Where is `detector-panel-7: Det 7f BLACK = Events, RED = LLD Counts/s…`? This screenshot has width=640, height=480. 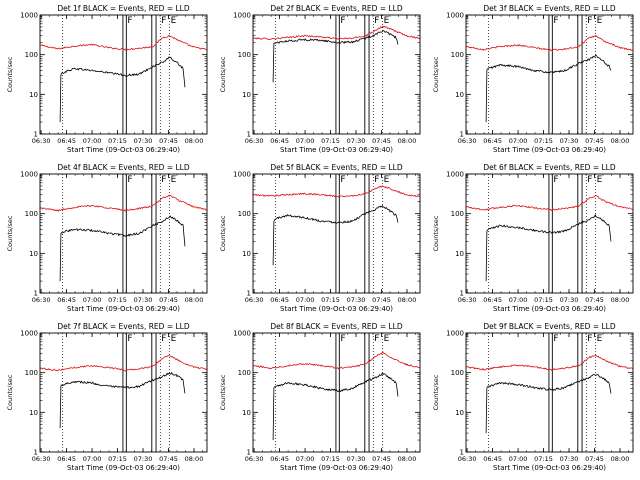 detector-panel-7: Det 7f BLACK = Events, RED = LLD Counts/s… is located at coordinates (107, 397).